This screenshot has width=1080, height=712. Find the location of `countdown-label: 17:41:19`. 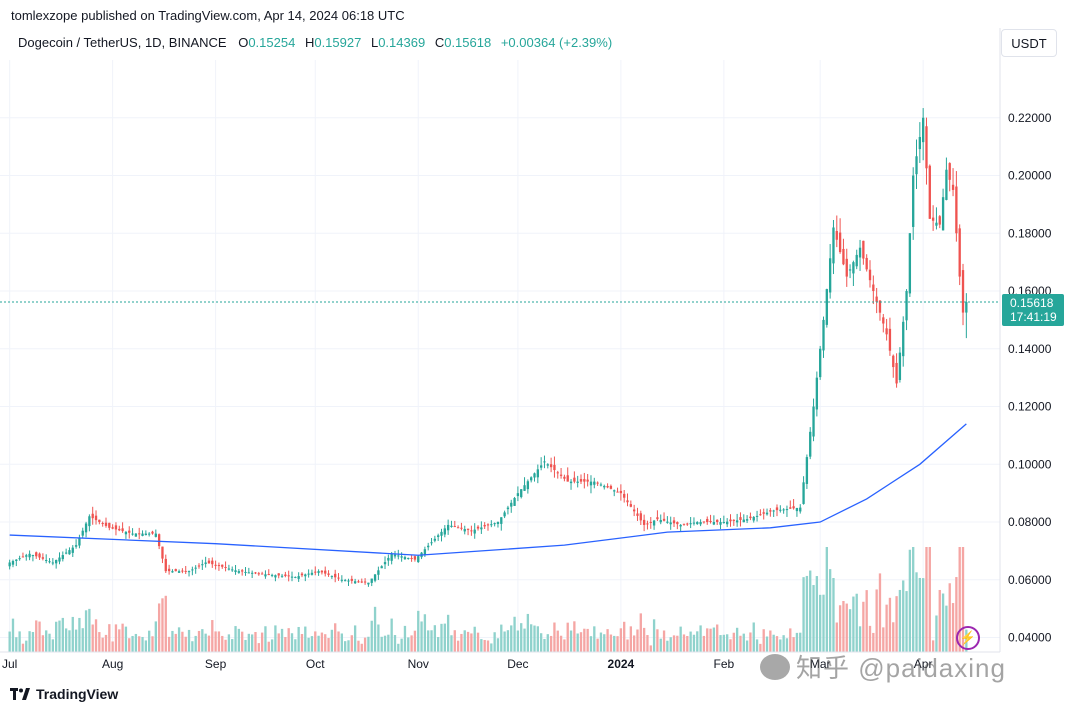

countdown-label: 17:41:19 is located at coordinates (1033, 317).